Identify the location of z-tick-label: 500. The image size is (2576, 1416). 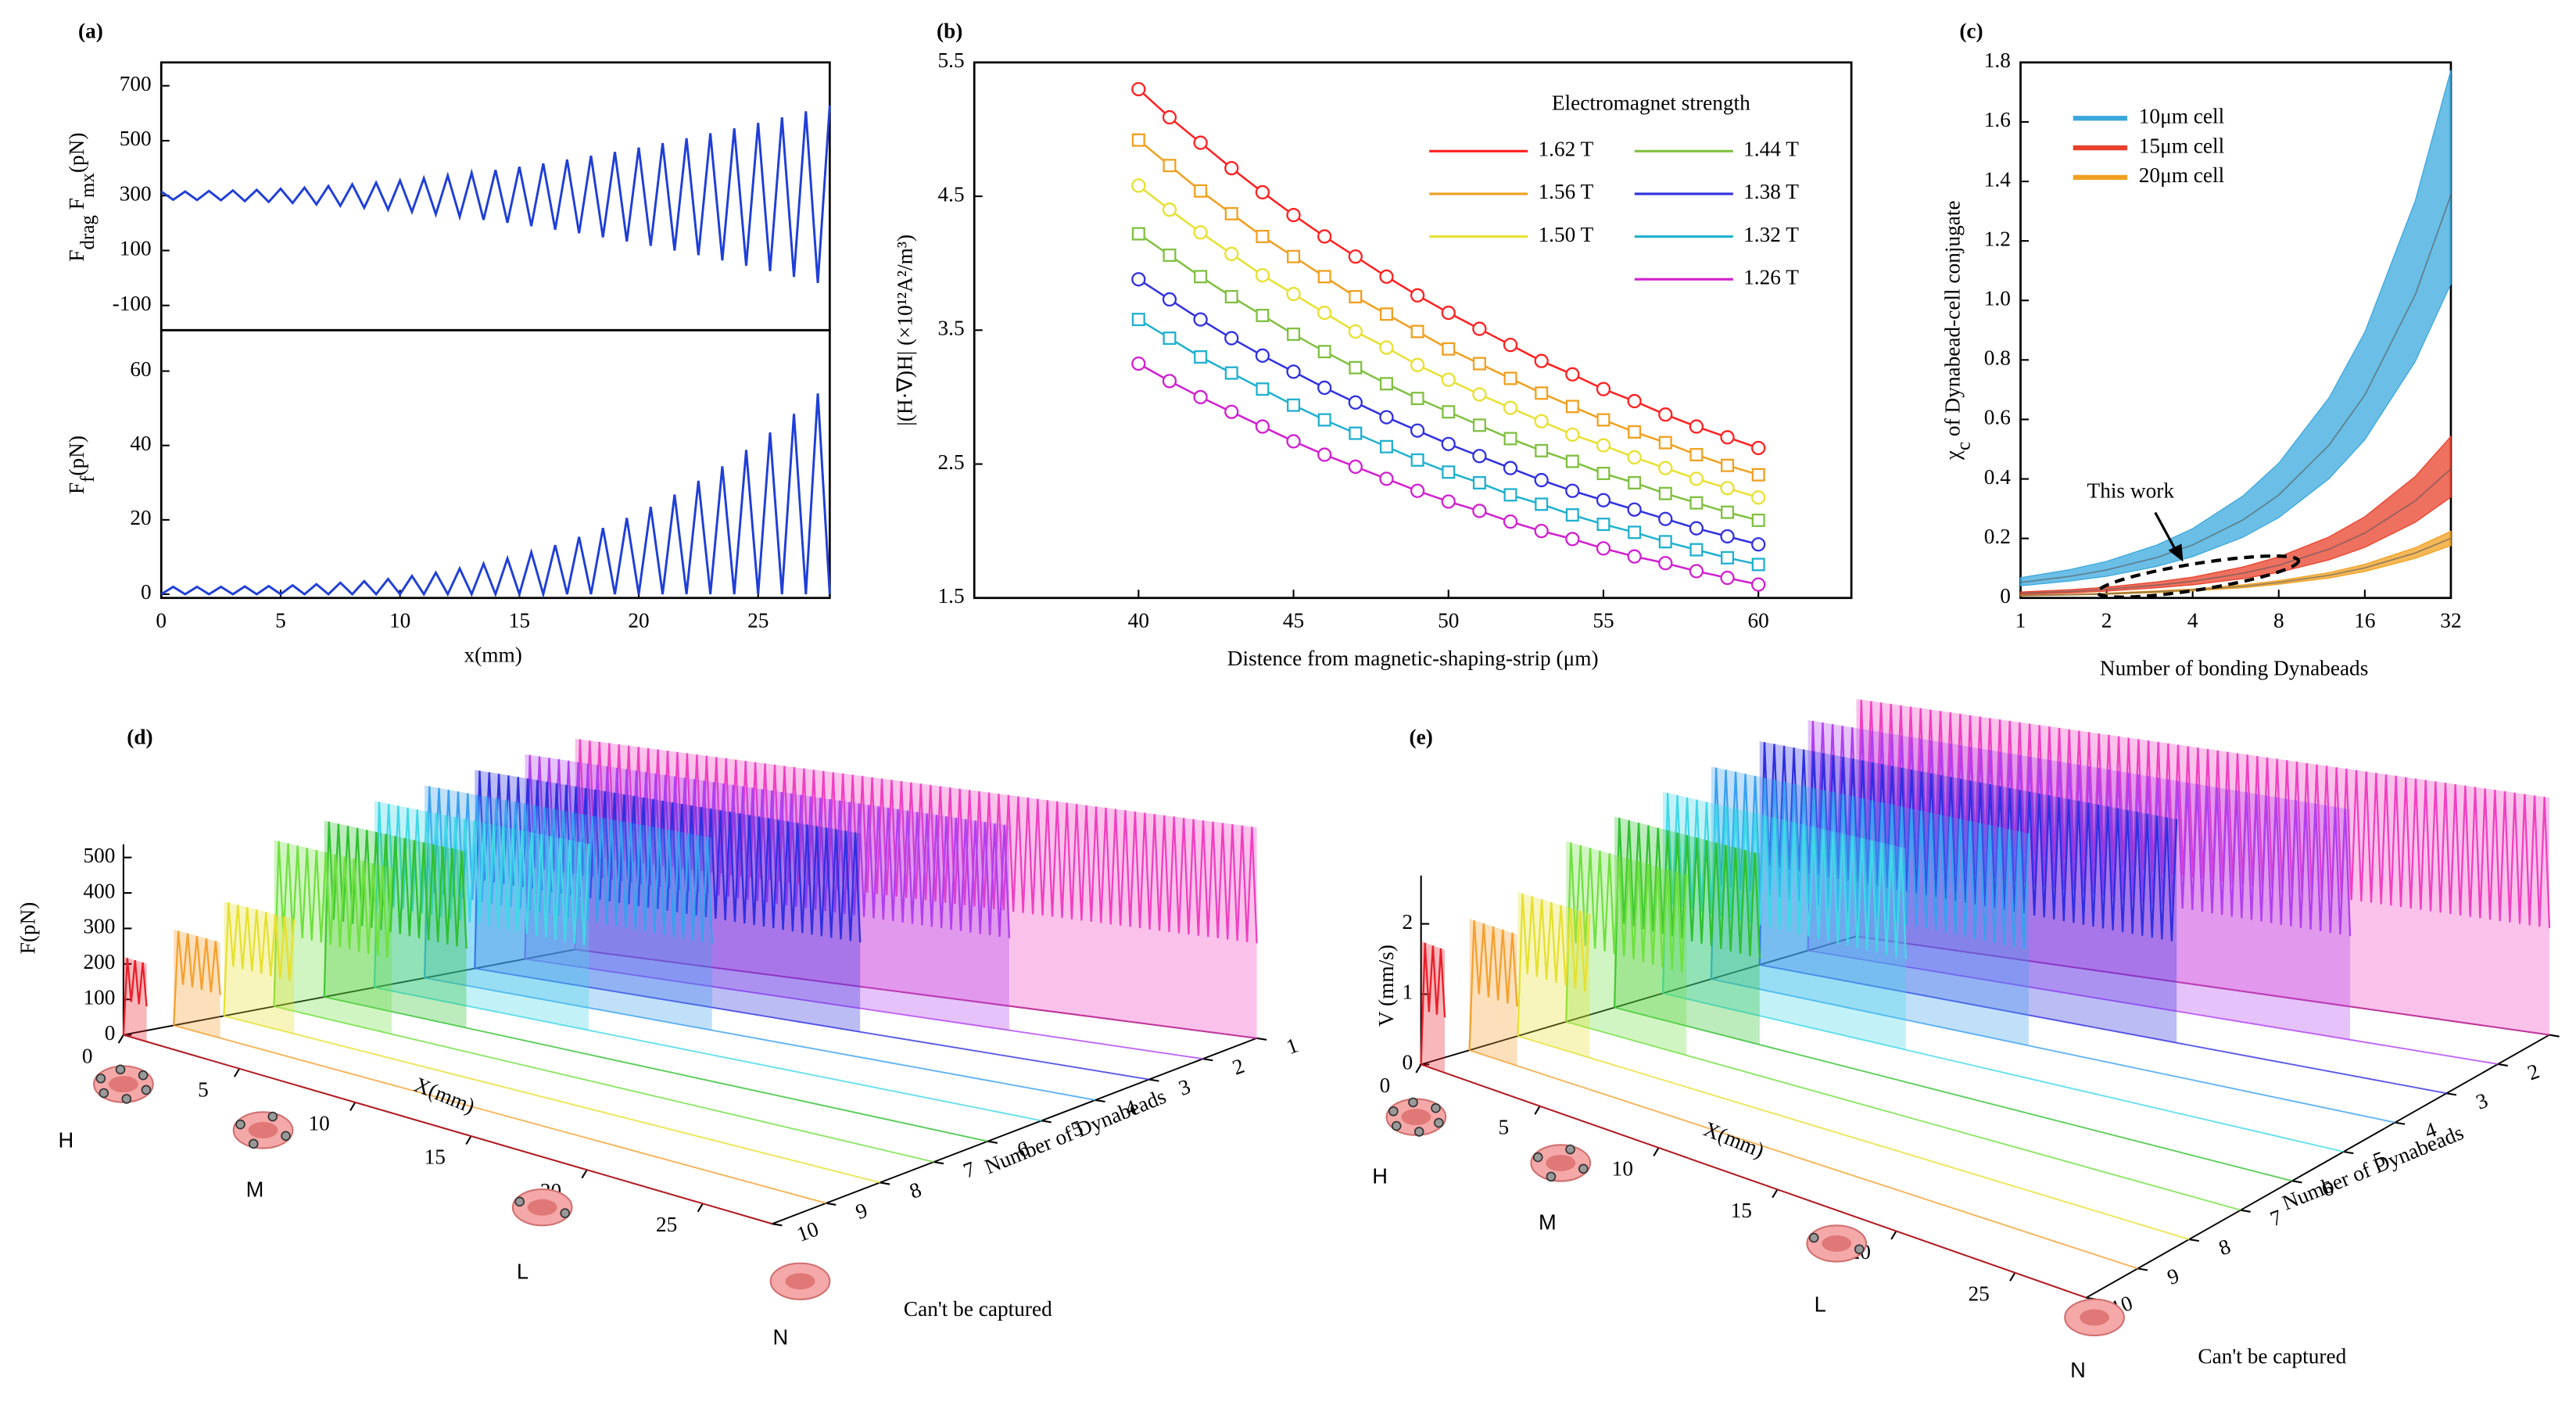
(99, 856).